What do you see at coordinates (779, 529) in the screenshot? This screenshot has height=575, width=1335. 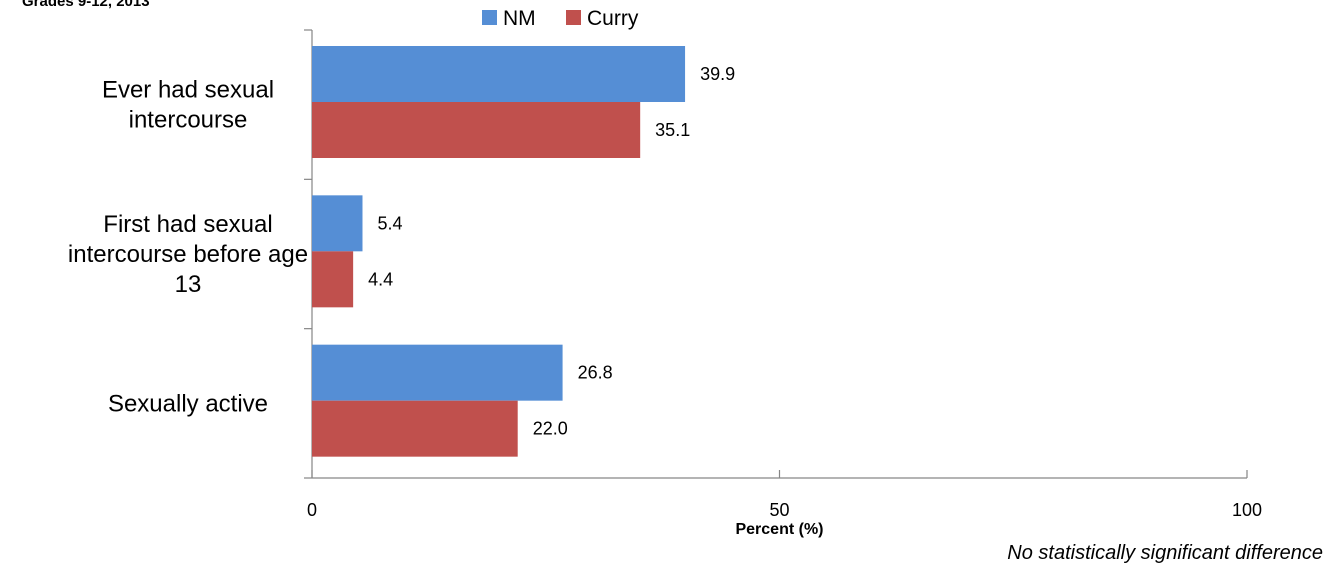 I see `x-axis-title: Percent (%)` at bounding box center [779, 529].